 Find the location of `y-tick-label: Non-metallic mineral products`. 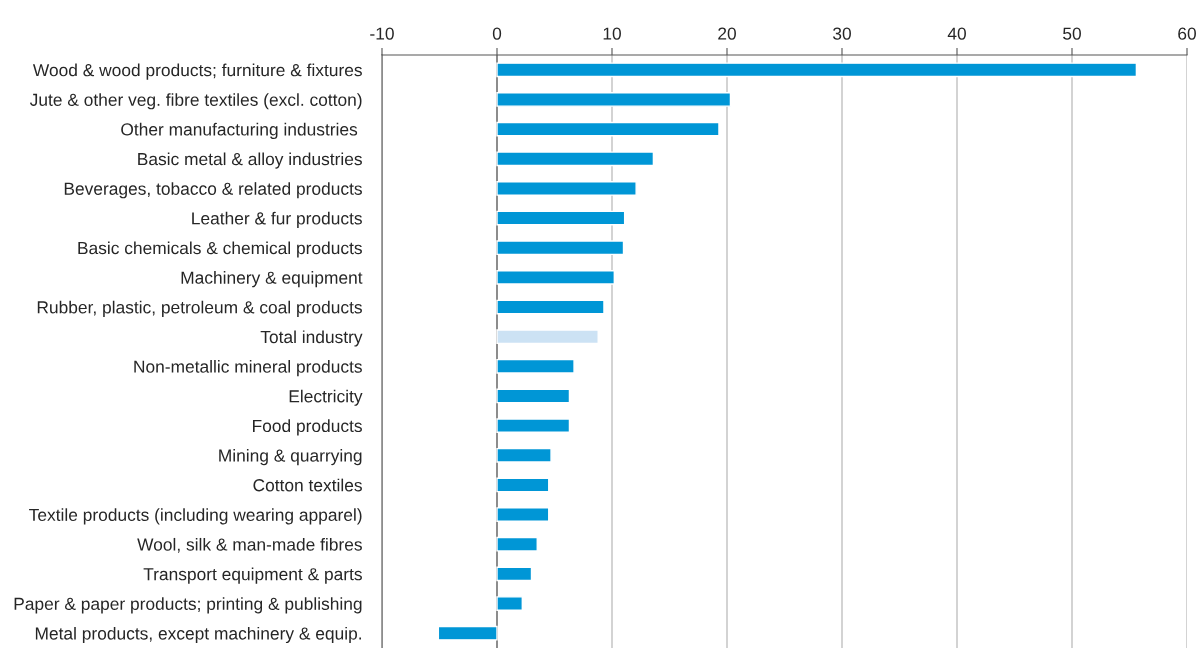

y-tick-label: Non-metallic mineral products is located at coordinates (248, 368).